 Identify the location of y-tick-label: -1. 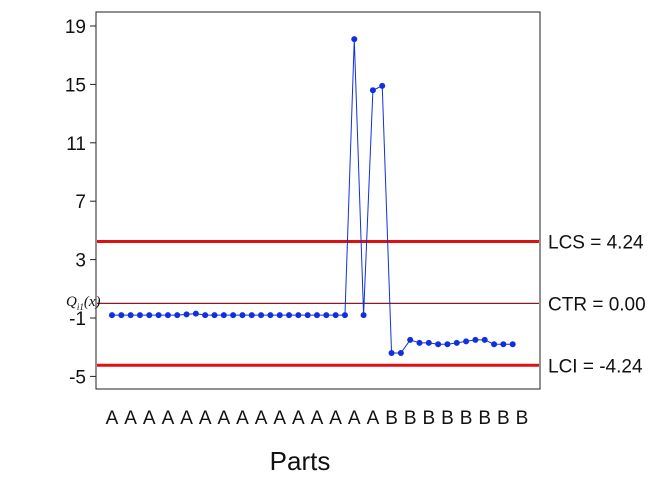
(77, 319).